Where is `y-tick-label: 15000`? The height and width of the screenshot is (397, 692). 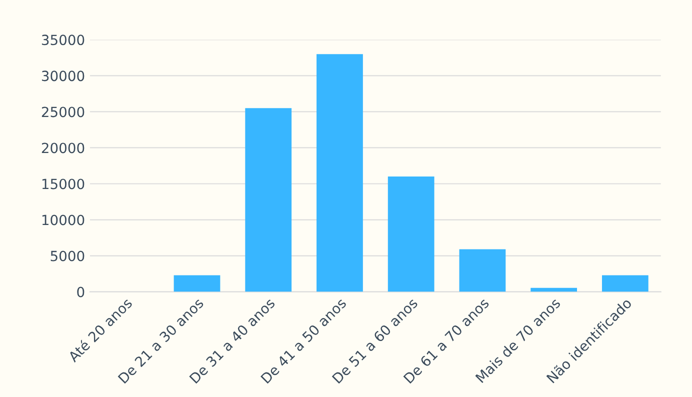
y-tick-label: 15000 is located at coordinates (63, 184).